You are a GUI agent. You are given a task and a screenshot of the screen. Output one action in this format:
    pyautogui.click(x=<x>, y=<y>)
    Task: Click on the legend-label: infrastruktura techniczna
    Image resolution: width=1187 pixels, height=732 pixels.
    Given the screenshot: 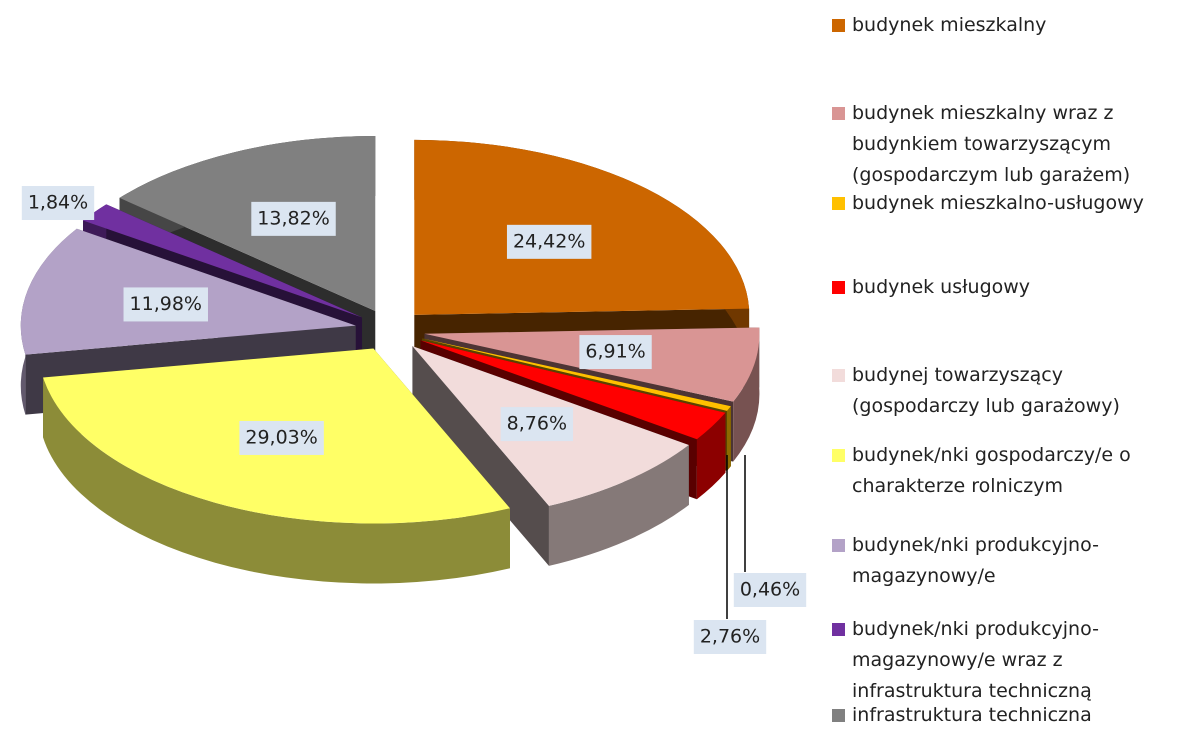 What is the action you would take?
    pyautogui.click(x=972, y=715)
    